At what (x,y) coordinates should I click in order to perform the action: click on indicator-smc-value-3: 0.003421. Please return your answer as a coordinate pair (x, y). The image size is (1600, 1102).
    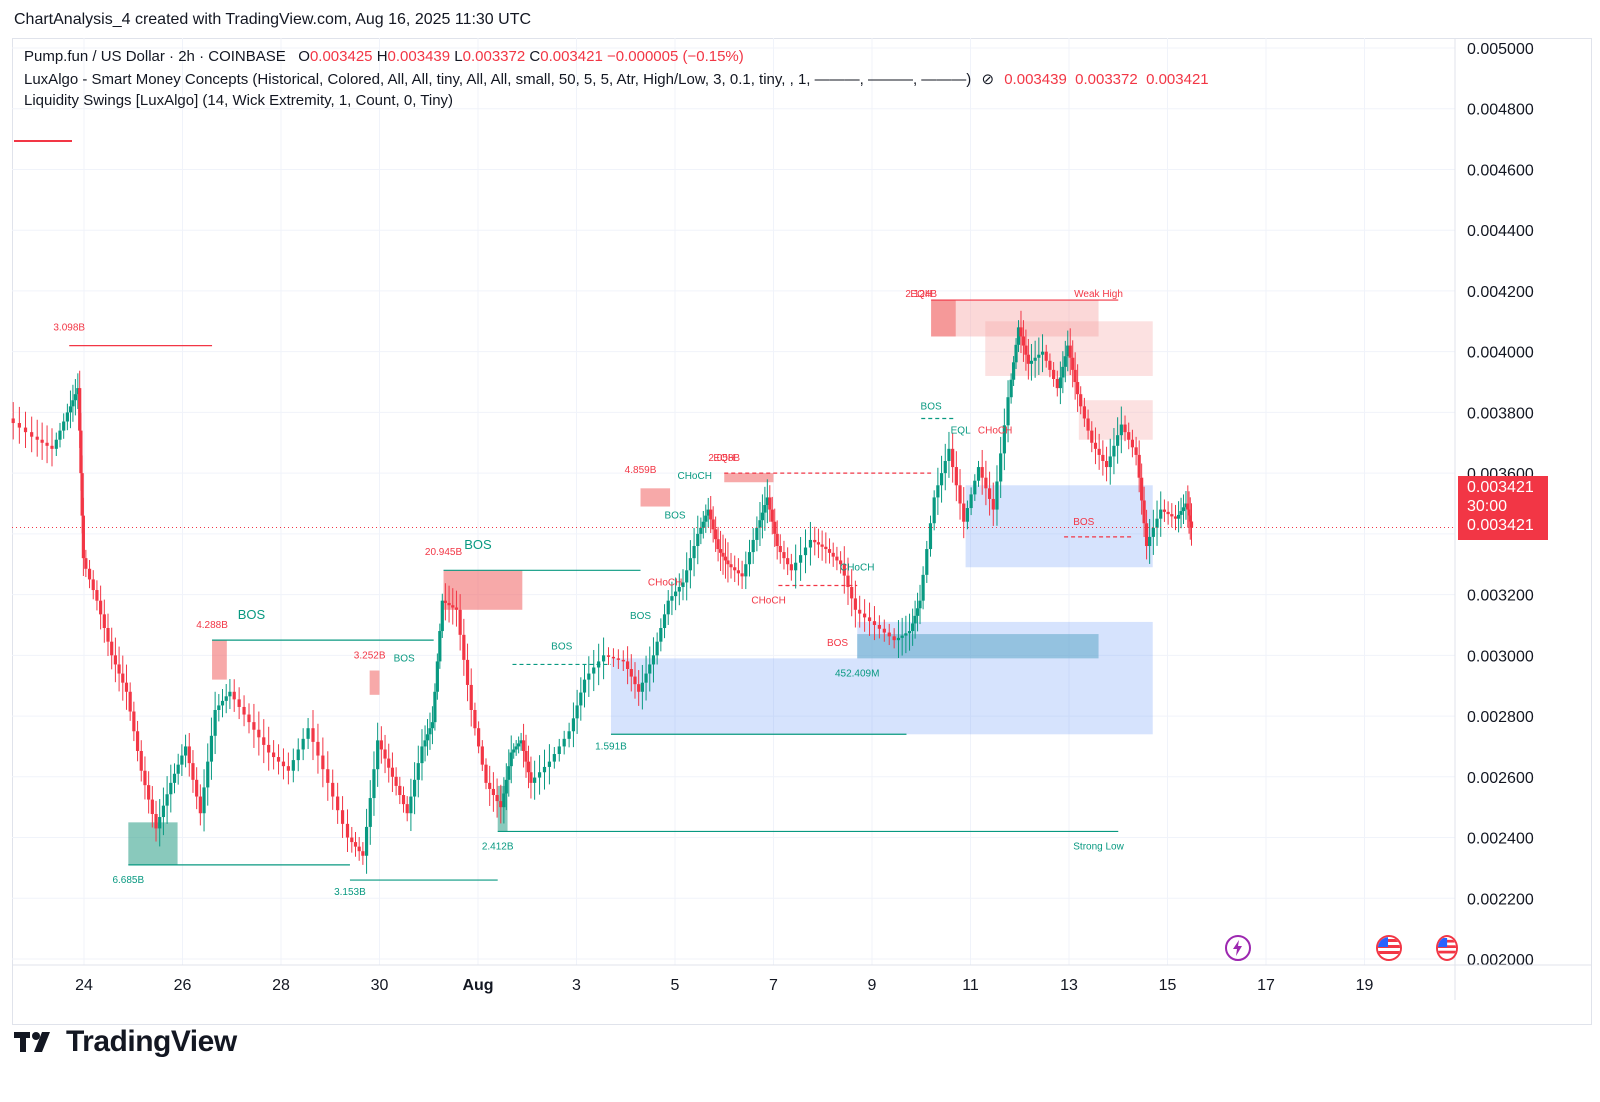
    Looking at the image, I should click on (1177, 79).